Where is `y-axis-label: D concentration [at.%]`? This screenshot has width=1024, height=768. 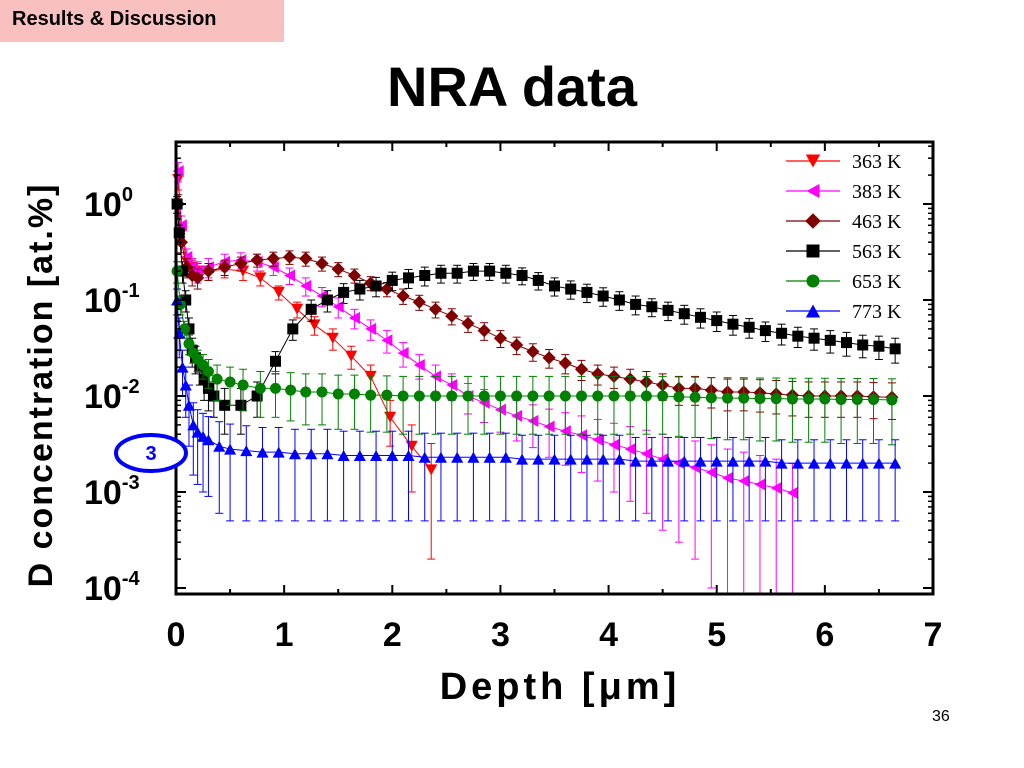 y-axis-label: D concentration [at.%] is located at coordinates (41, 385).